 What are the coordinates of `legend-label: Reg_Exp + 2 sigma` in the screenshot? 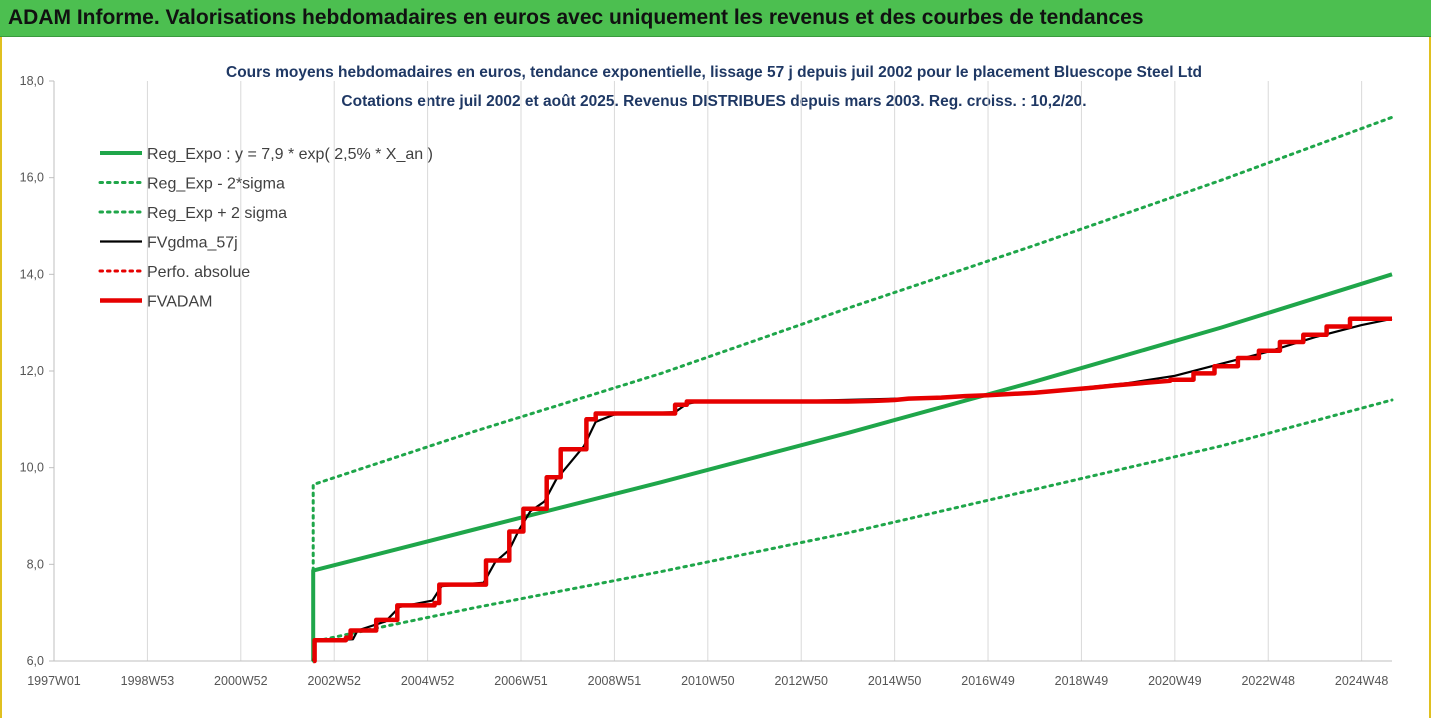 It's located at (217, 213).